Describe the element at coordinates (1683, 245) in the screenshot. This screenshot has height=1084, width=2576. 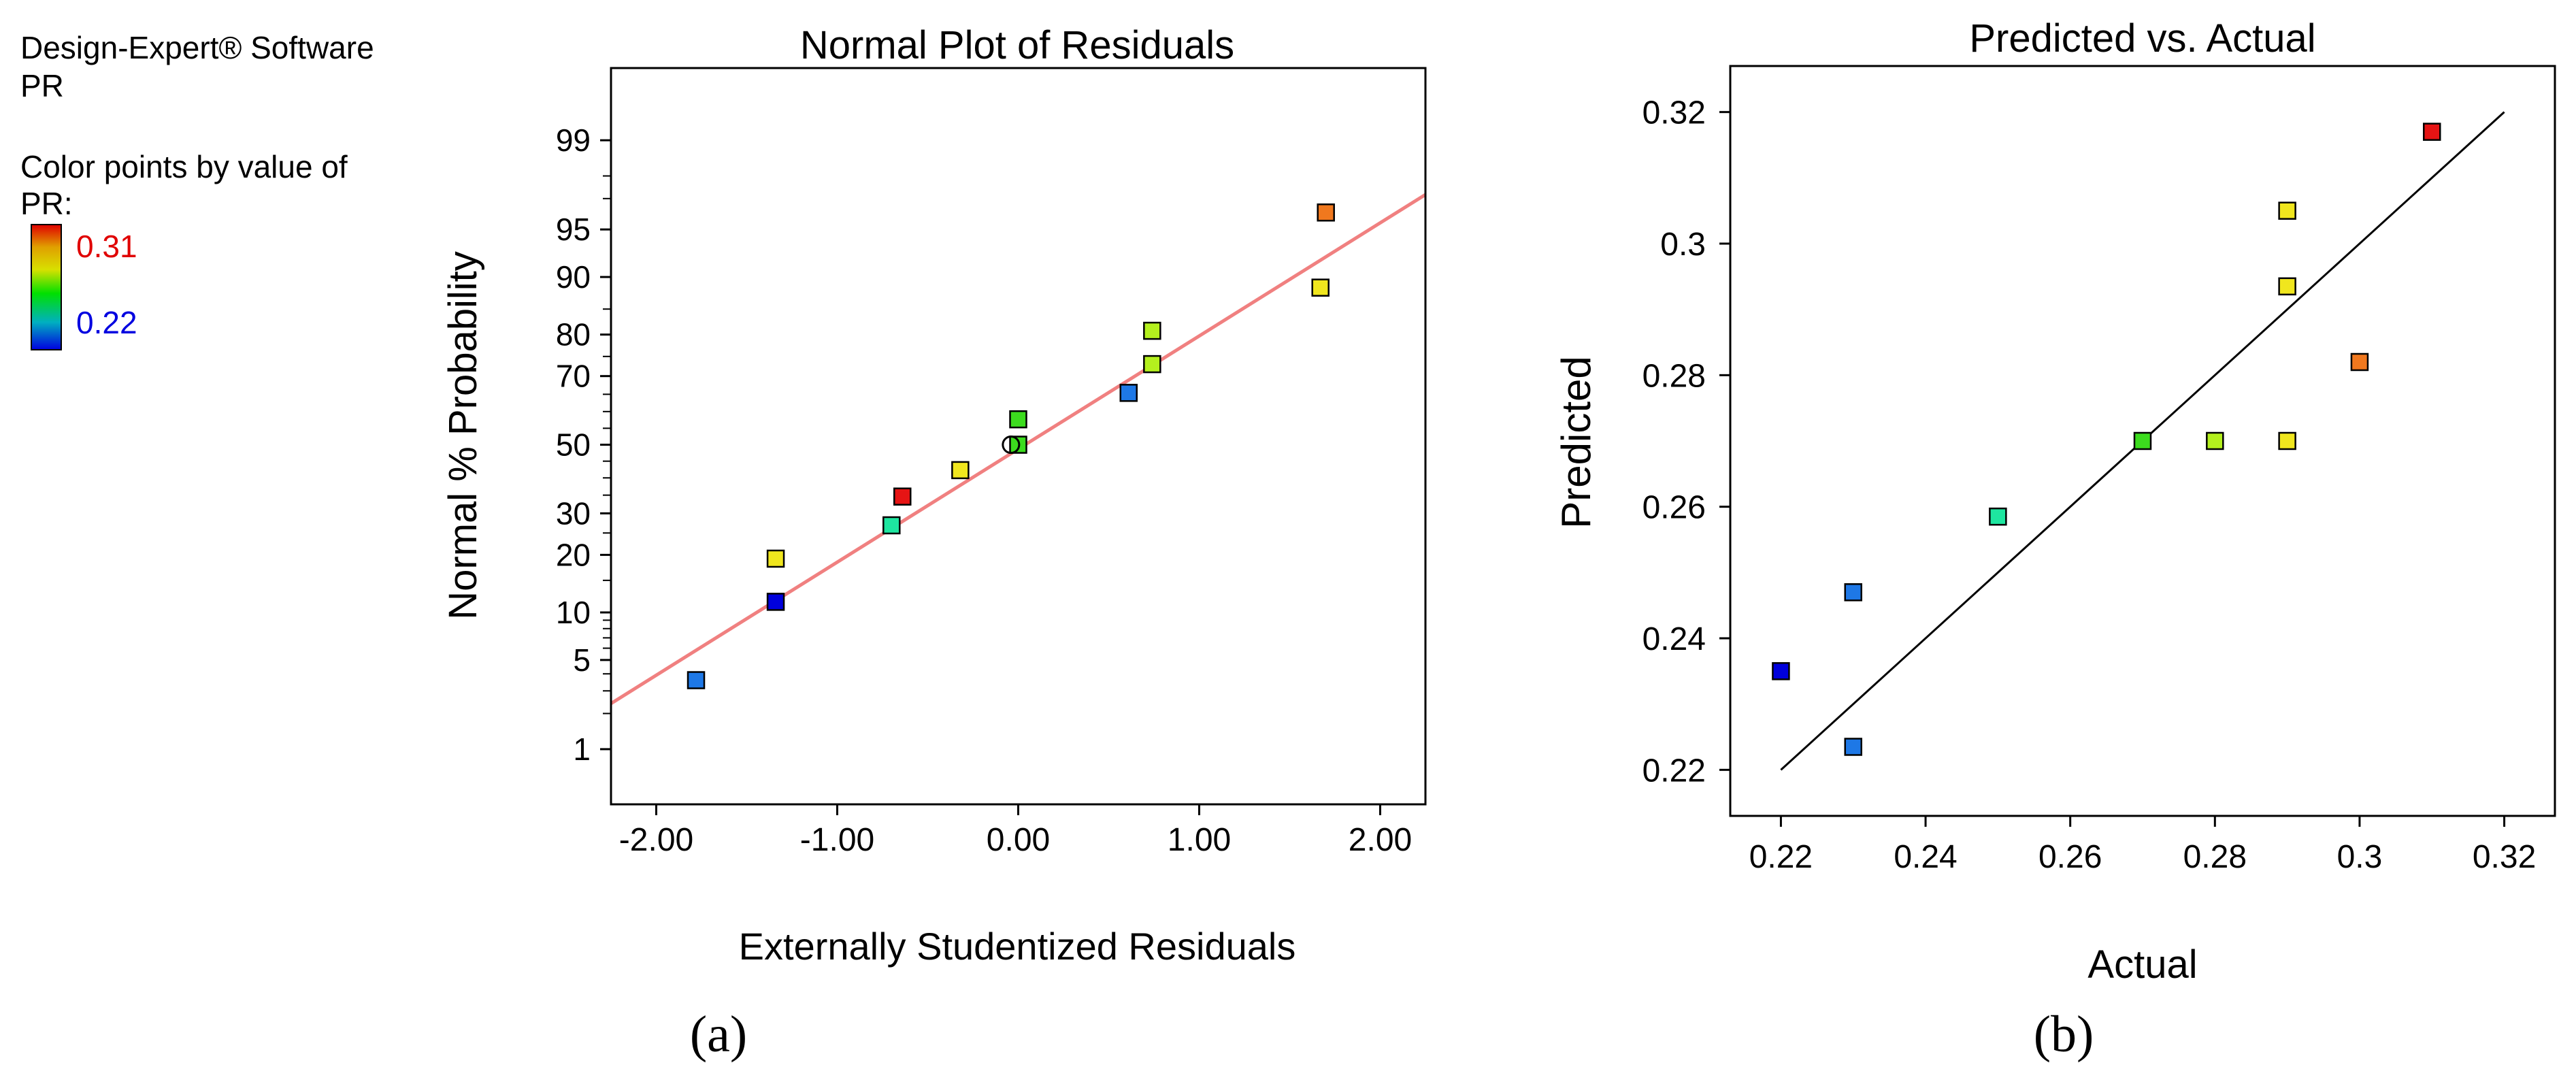
I see `chart-b-ytick-label-4: 0.3` at that location.